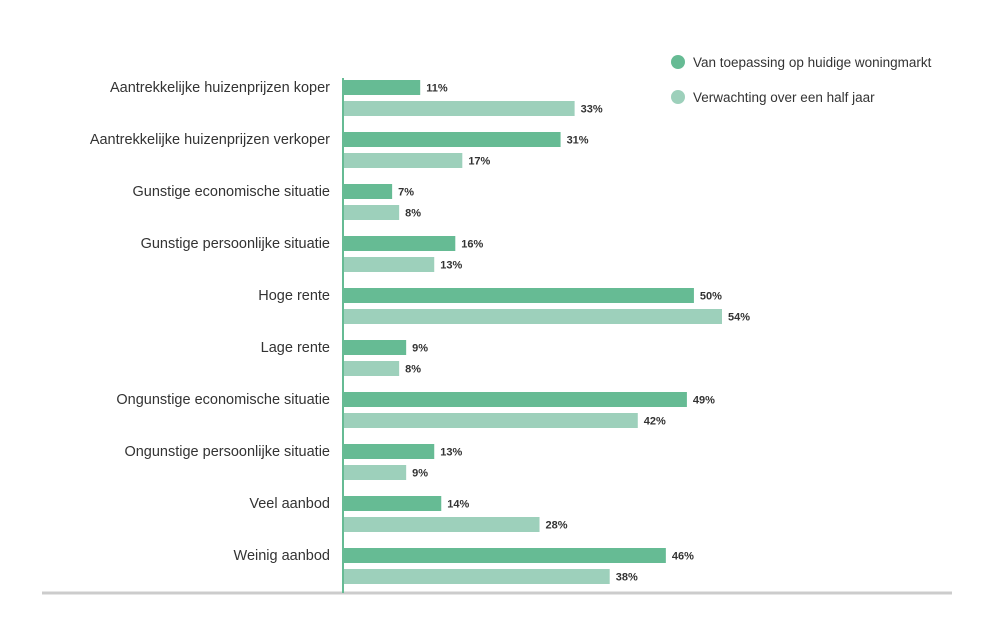 The height and width of the screenshot is (618, 984). What do you see at coordinates (294, 296) in the screenshot?
I see `category-label: Hoge rente` at bounding box center [294, 296].